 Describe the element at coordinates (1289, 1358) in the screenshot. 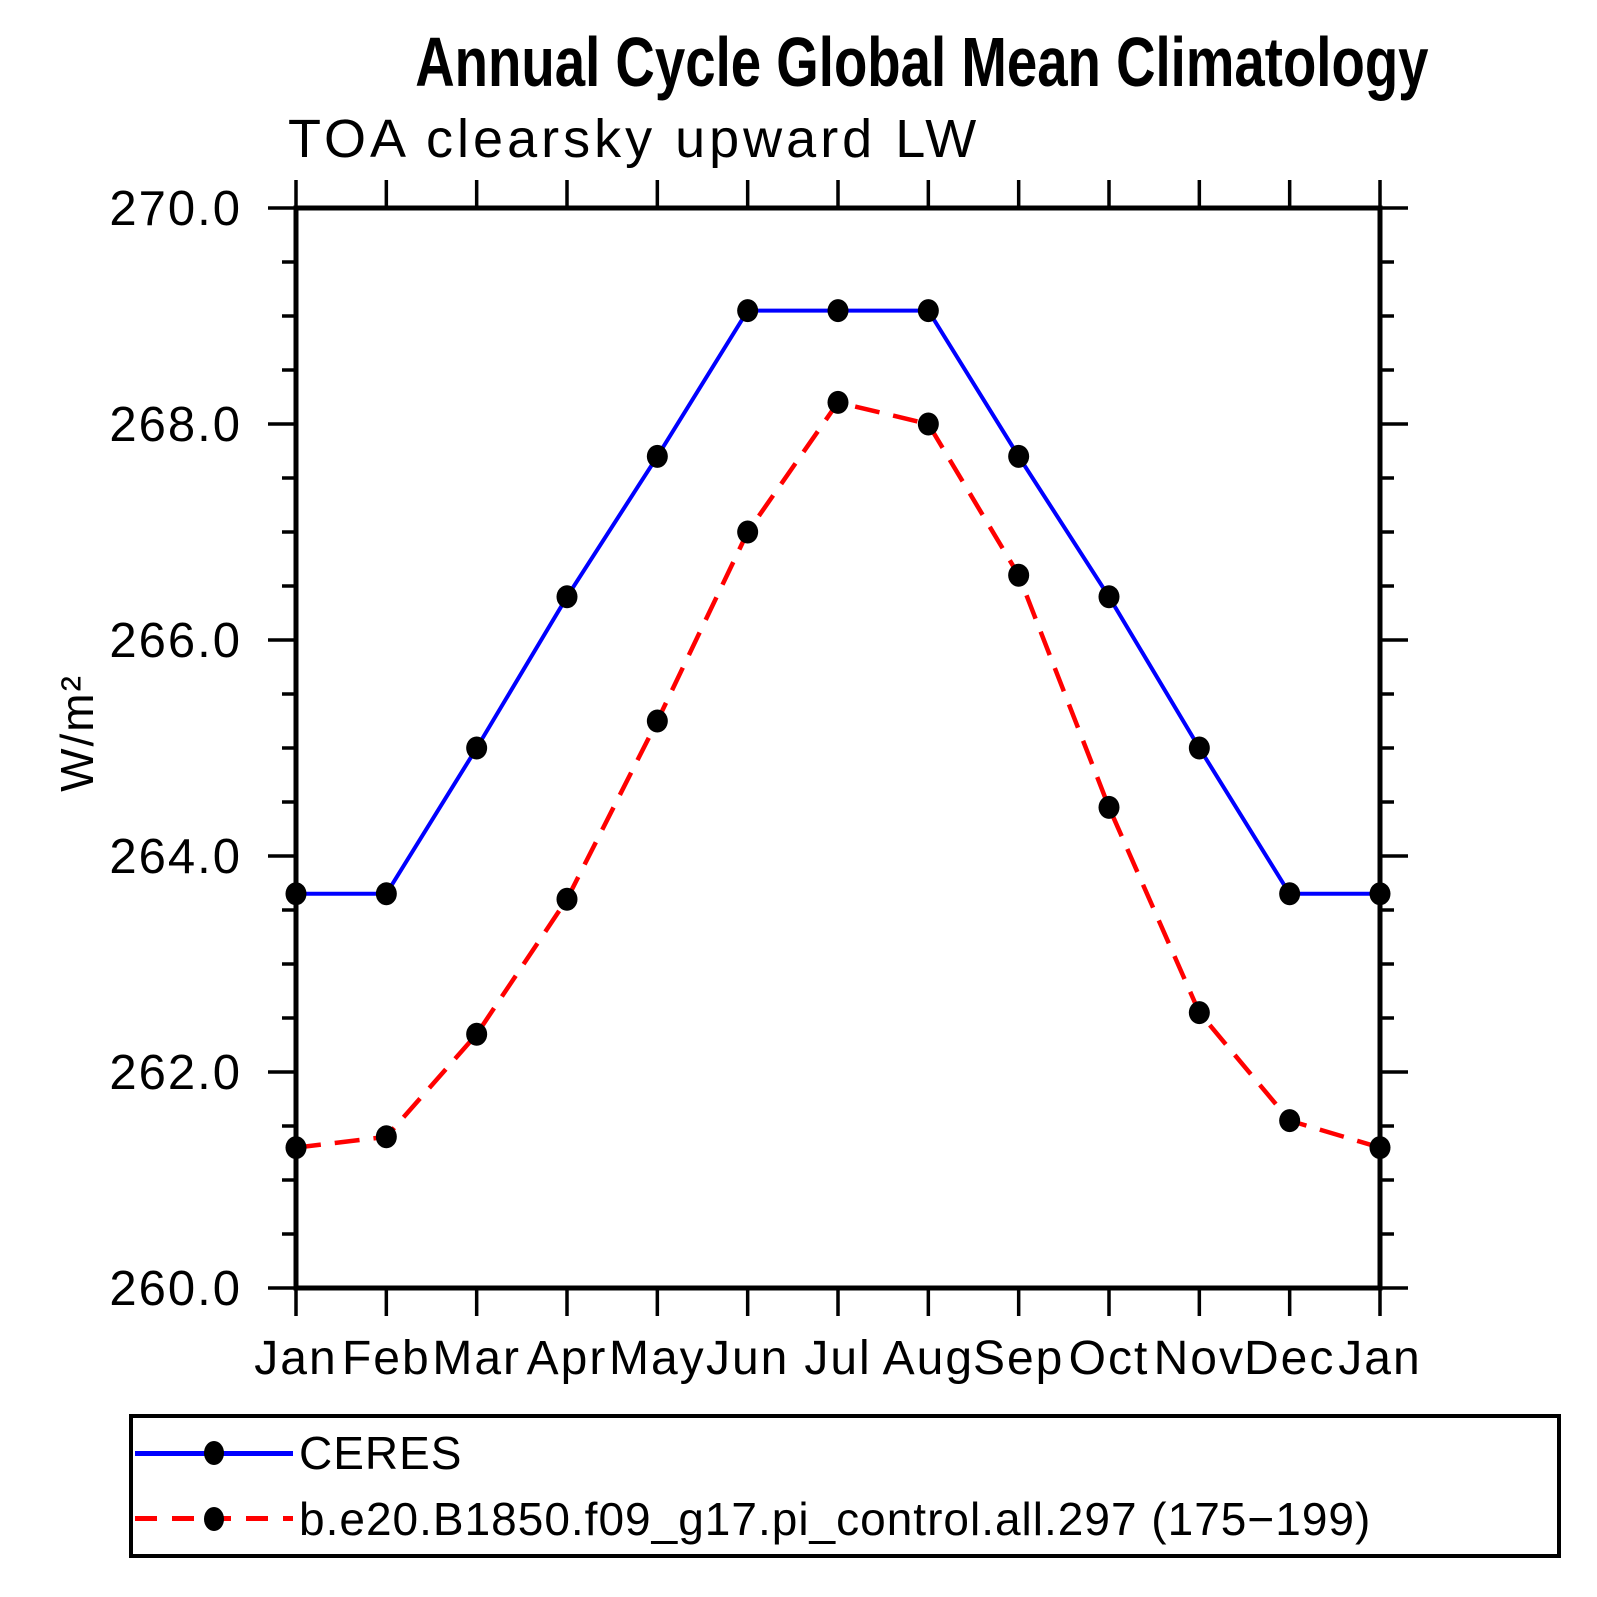

I see `x-tick-label: Dec` at that location.